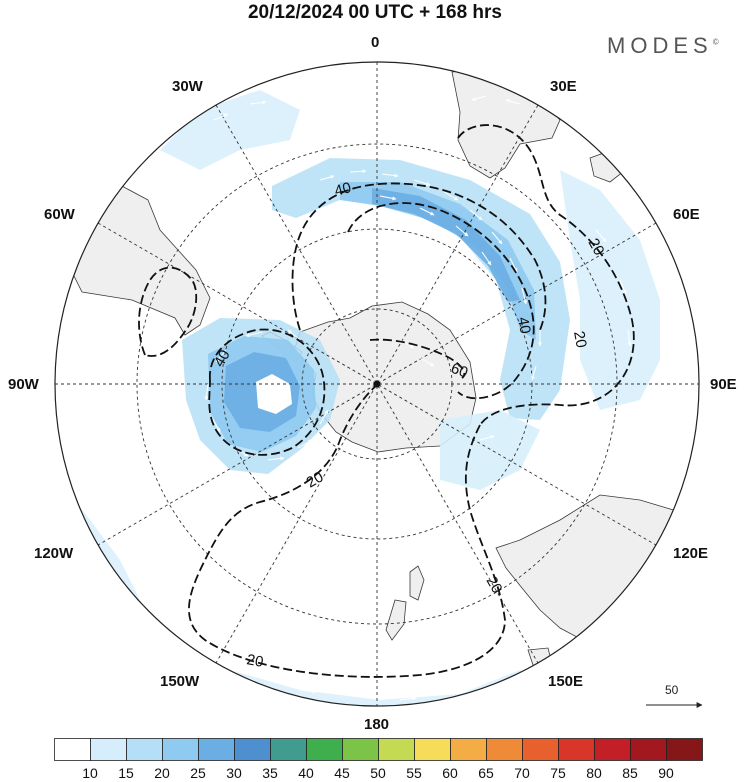 The height and width of the screenshot is (782, 750). I want to click on colorbar-tick-label: 80, so click(594, 773).